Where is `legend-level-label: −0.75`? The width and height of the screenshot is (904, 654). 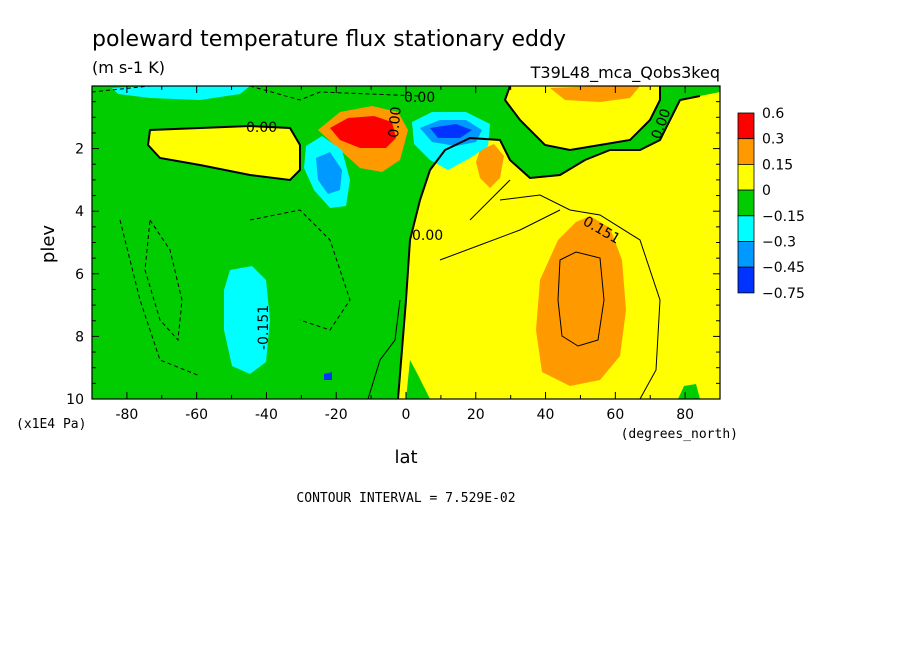 legend-level-label: −0.75 is located at coordinates (783, 294).